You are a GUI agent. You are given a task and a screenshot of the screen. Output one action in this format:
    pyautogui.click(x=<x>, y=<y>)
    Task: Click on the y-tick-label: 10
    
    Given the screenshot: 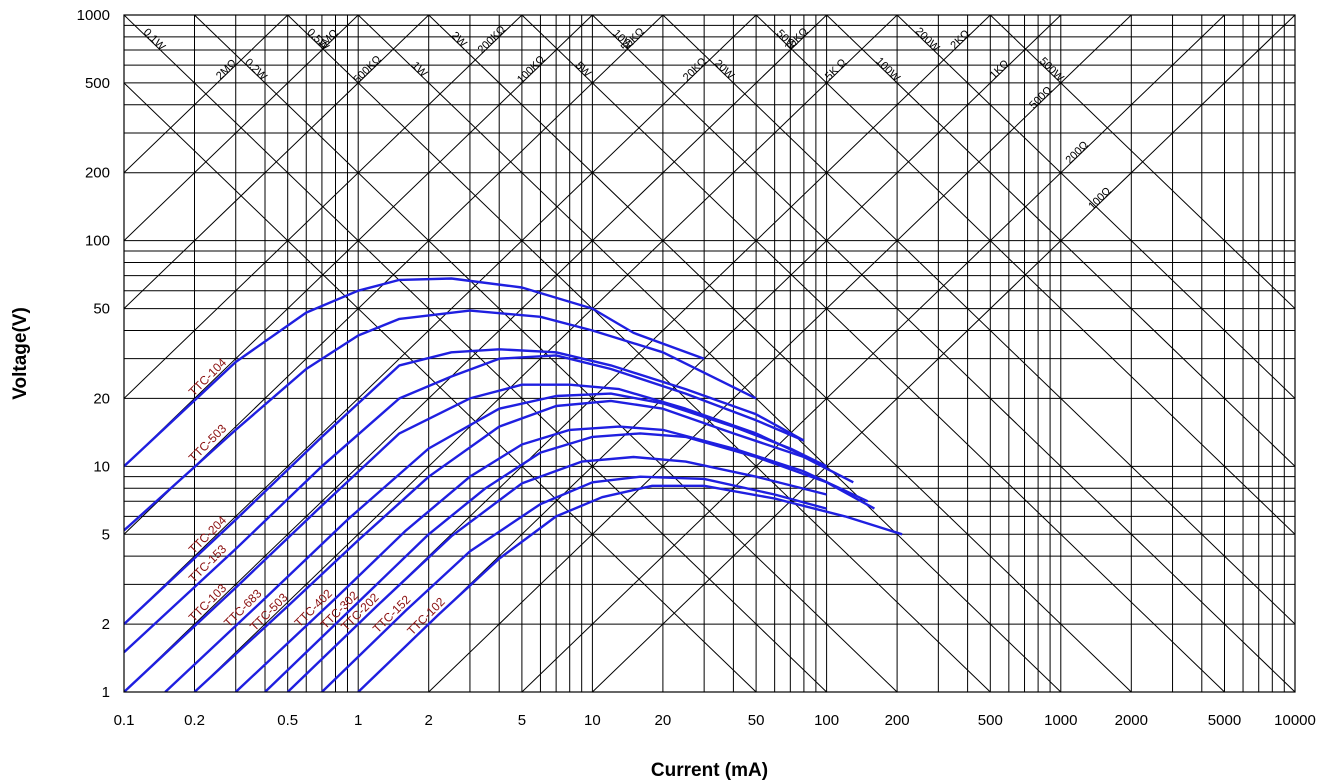 What is the action you would take?
    pyautogui.click(x=101, y=466)
    